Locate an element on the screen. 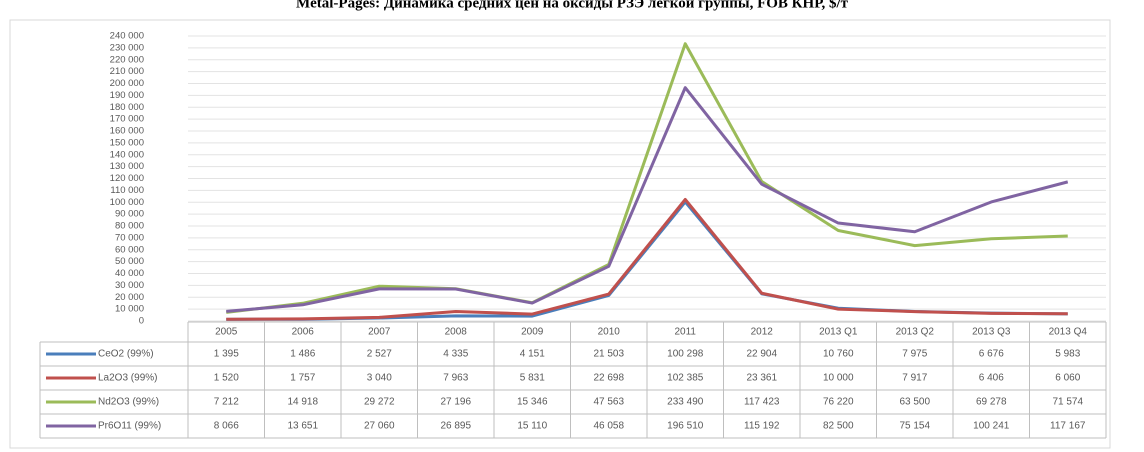 This screenshot has height=452, width=1144. y-tick-label: 40 000 is located at coordinates (129, 273).